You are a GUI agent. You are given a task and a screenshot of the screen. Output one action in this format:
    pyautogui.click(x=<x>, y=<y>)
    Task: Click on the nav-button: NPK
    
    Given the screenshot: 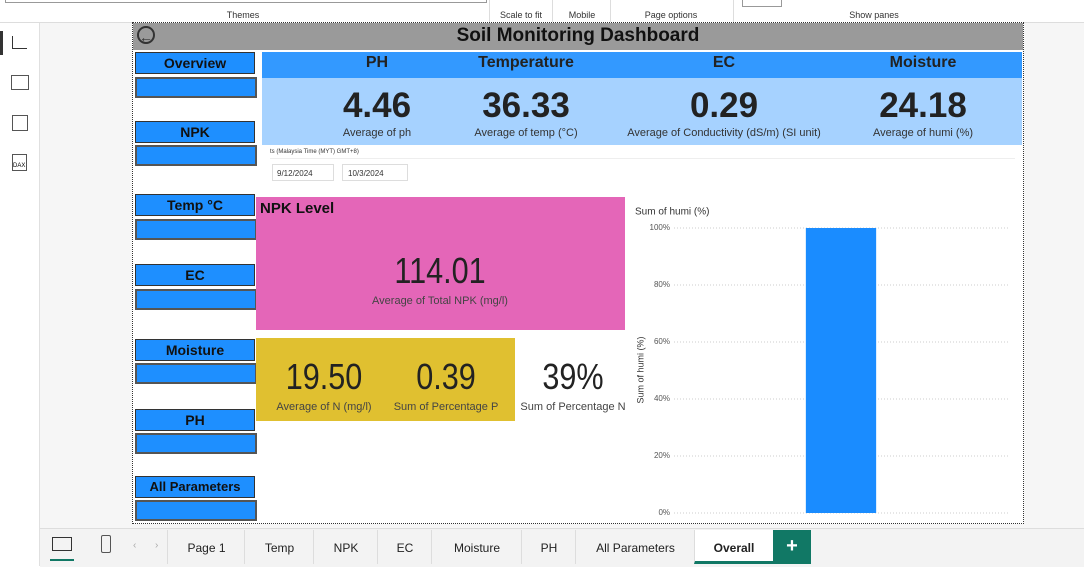 What is the action you would take?
    pyautogui.click(x=195, y=132)
    